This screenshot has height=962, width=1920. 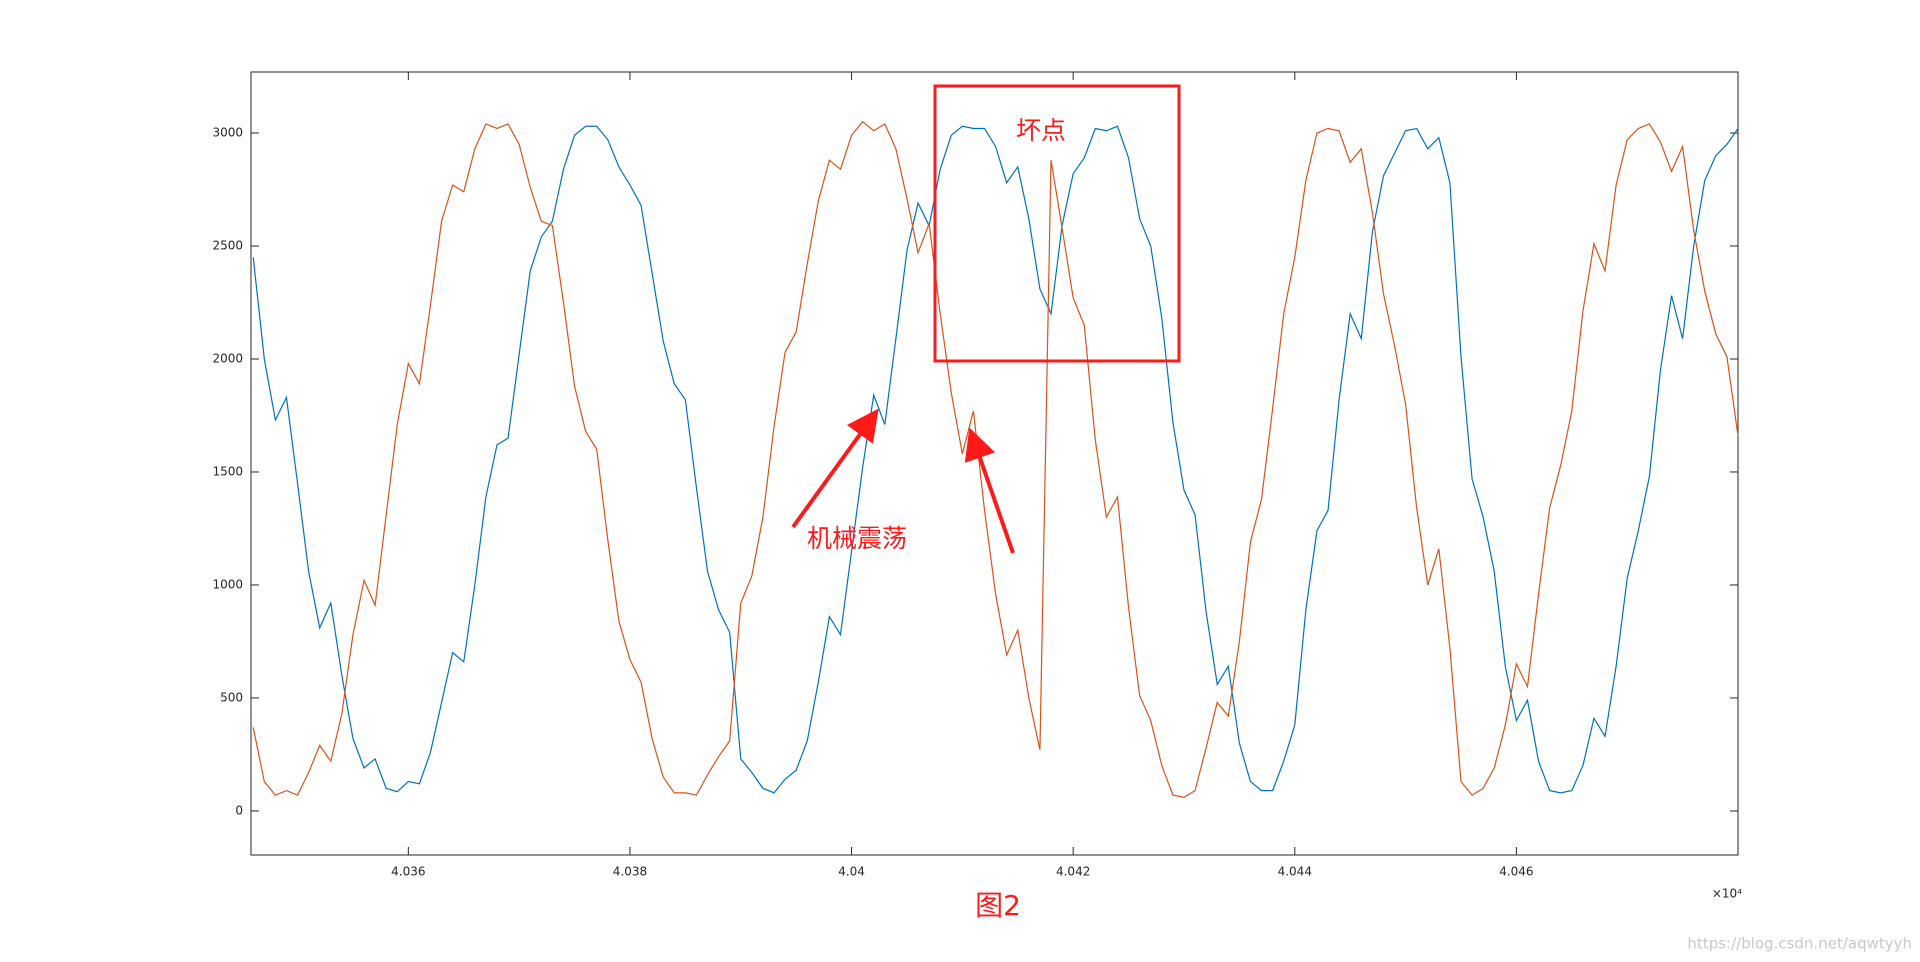 I want to click on x-multiplier: ×10⁴, so click(x=1727, y=894).